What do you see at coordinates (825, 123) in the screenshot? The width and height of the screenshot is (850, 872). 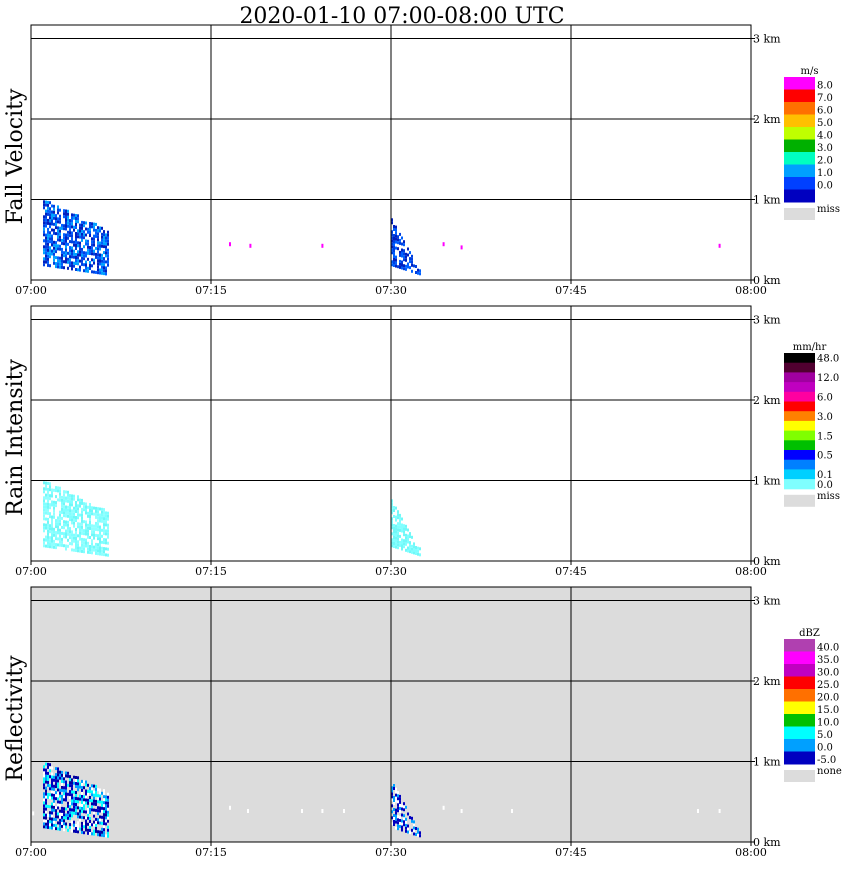 I see `legend-label: 5.0` at bounding box center [825, 123].